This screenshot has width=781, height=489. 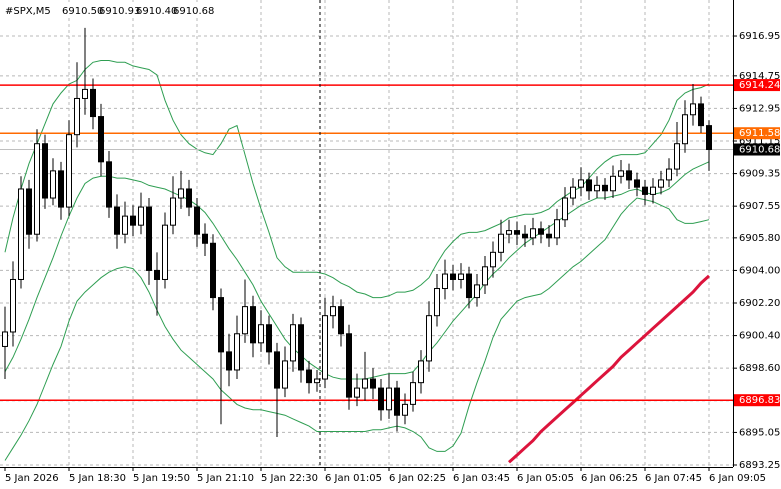 I want to click on level-label: 6911.58, so click(x=759, y=133).